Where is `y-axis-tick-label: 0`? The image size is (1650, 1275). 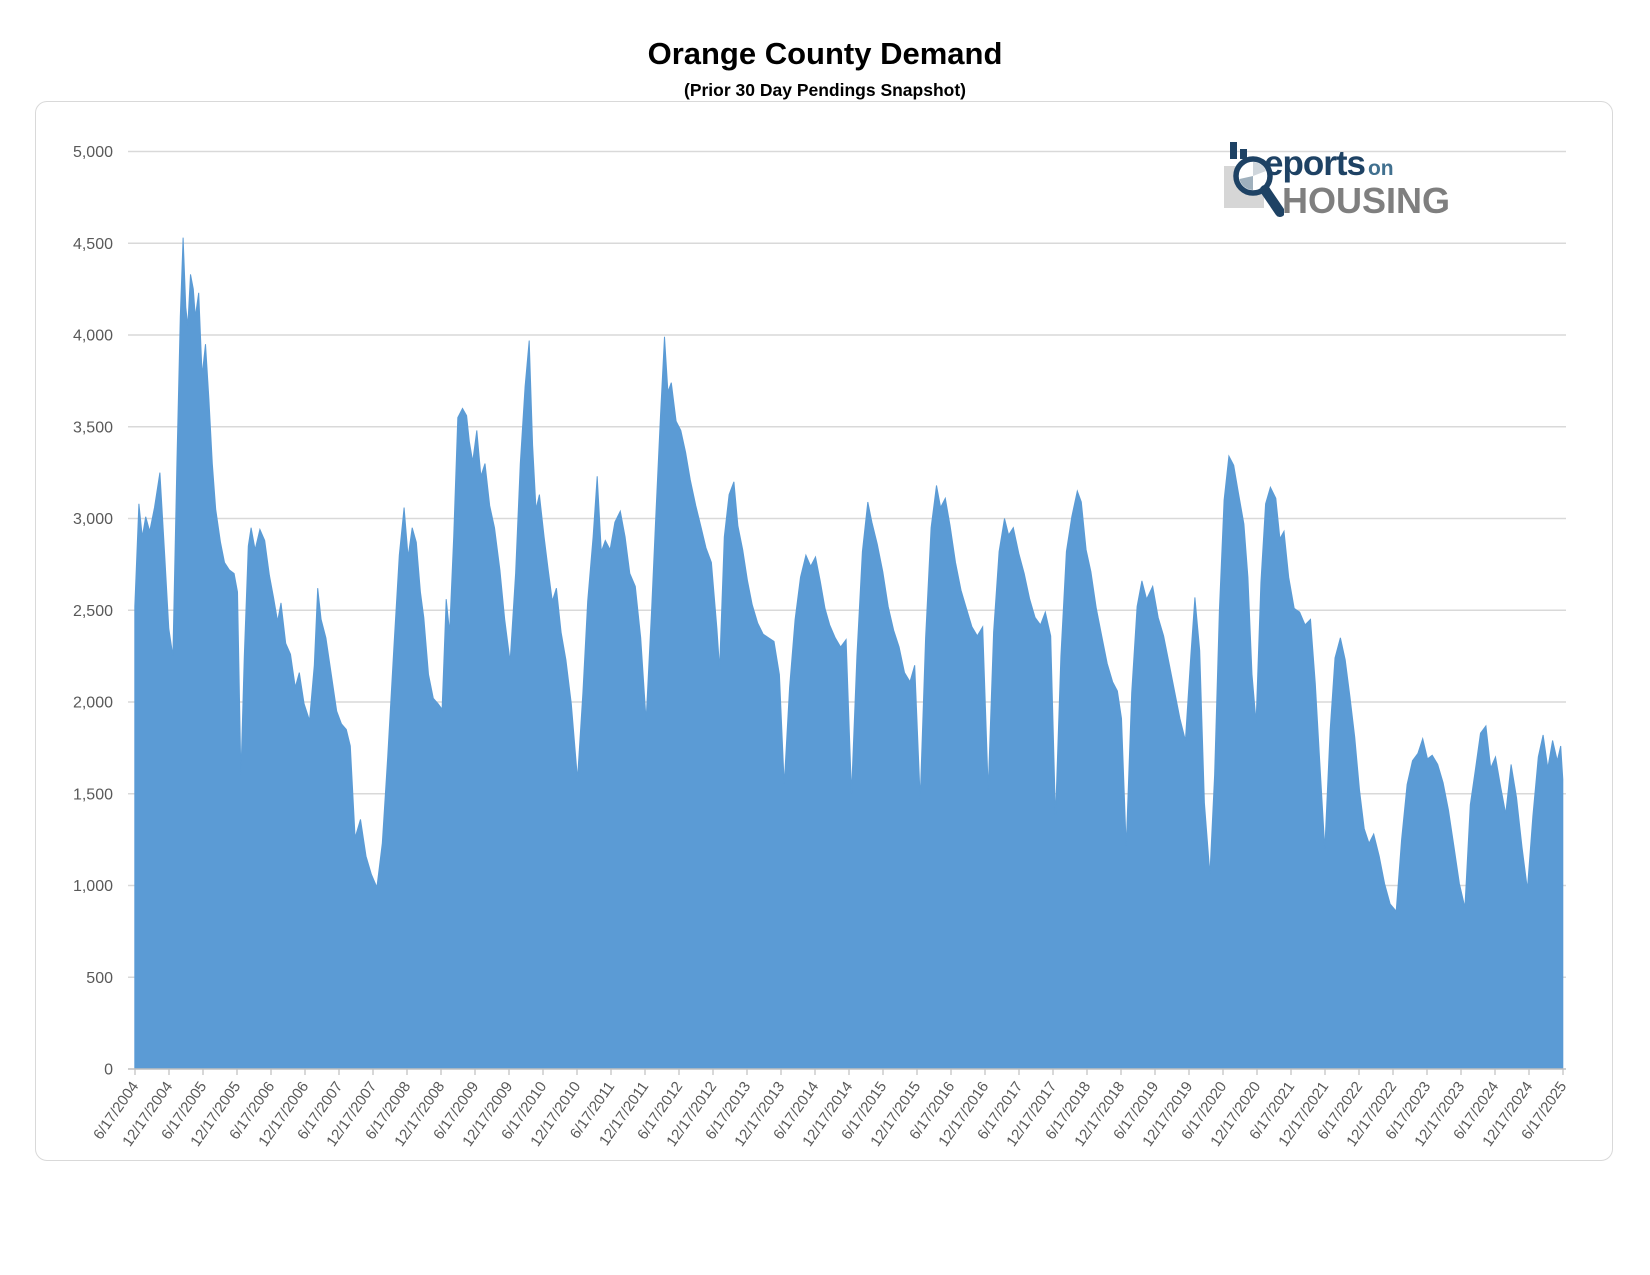
y-axis-tick-label: 0 is located at coordinates (108, 1070).